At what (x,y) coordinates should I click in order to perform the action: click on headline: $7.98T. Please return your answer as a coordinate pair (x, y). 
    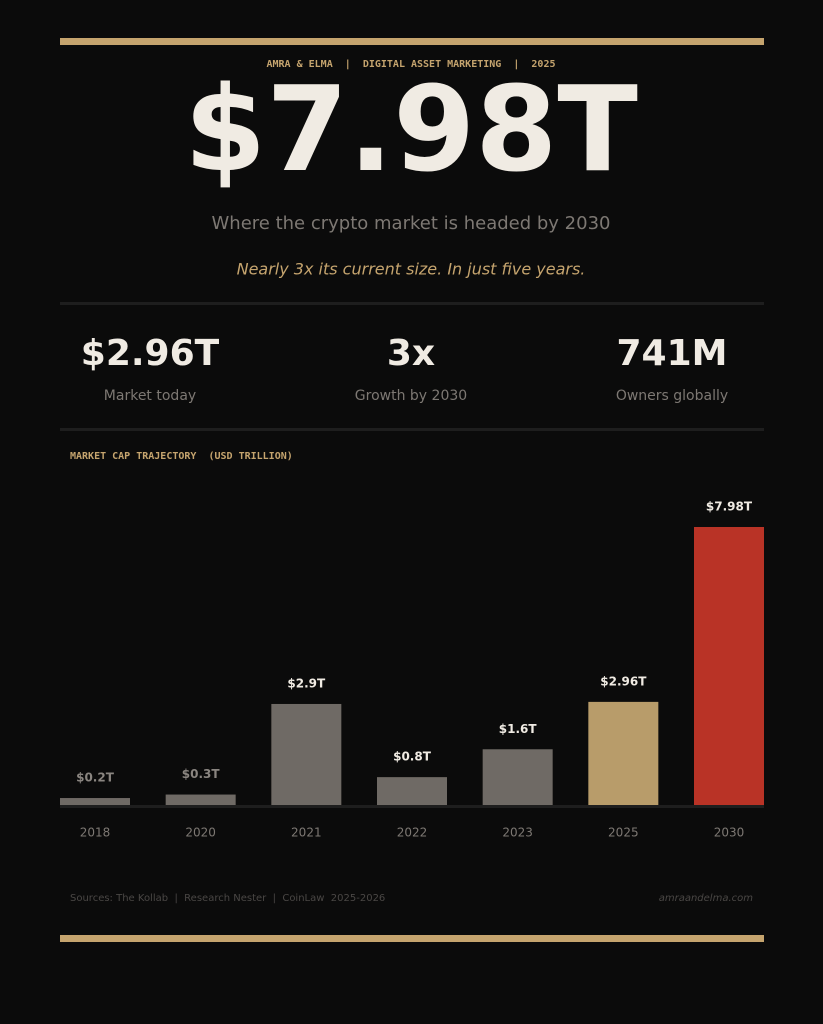
    Looking at the image, I should click on (411, 129).